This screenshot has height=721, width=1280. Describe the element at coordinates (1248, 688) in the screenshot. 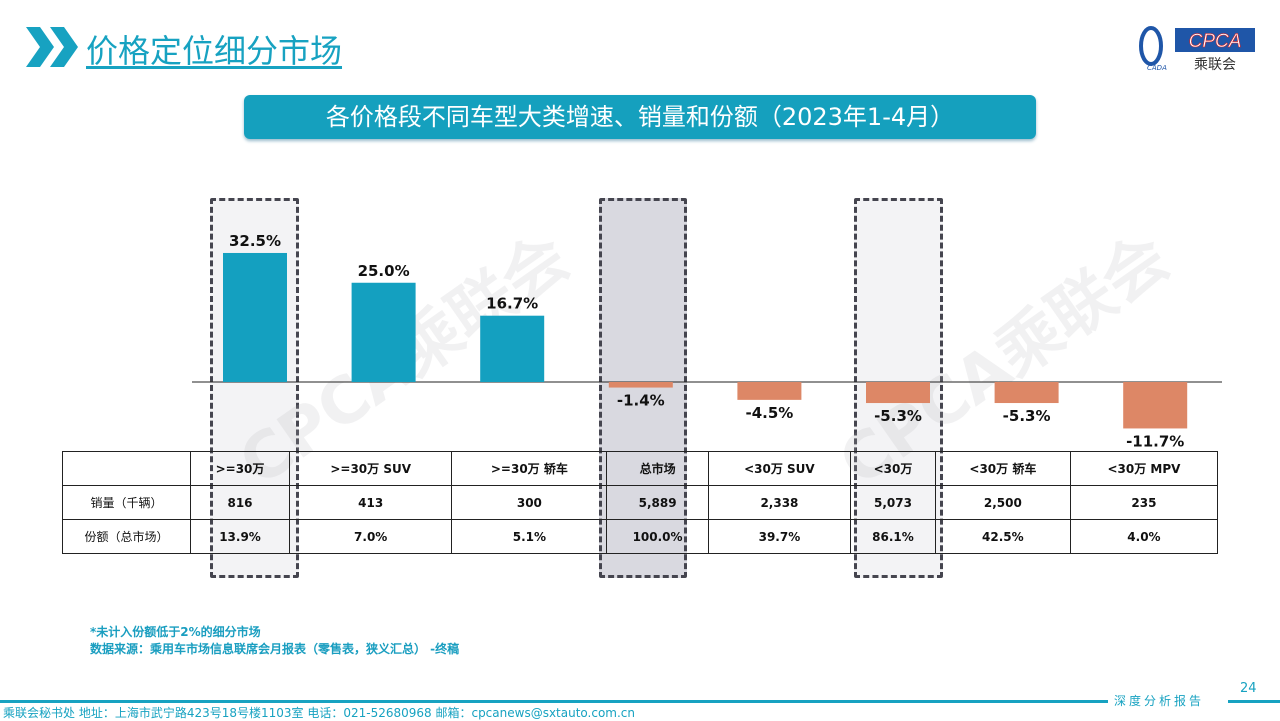

I see `page-number: 24` at that location.